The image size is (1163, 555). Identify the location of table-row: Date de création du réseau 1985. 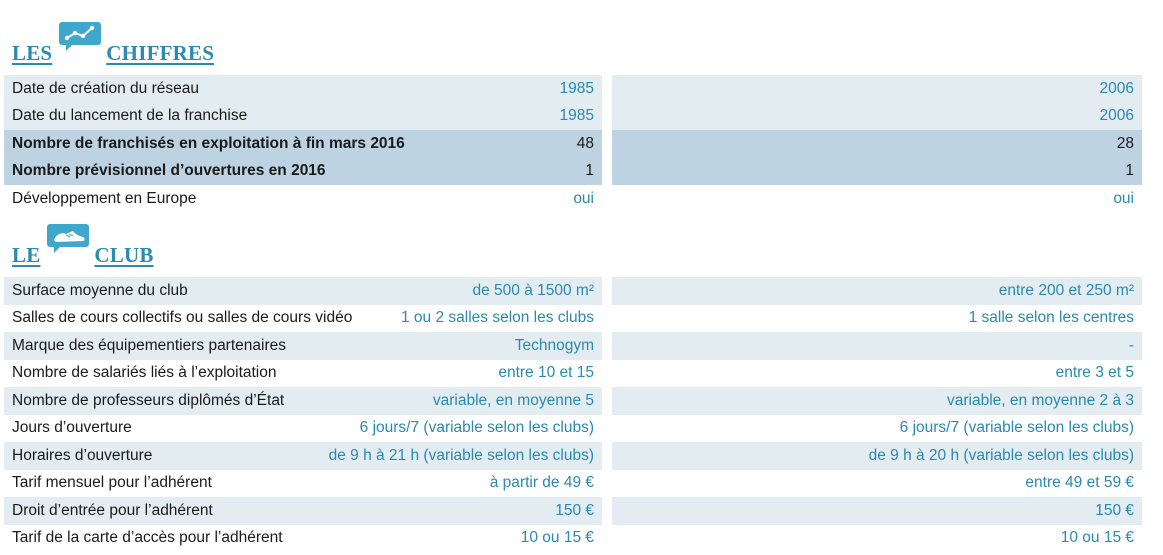
(303, 89).